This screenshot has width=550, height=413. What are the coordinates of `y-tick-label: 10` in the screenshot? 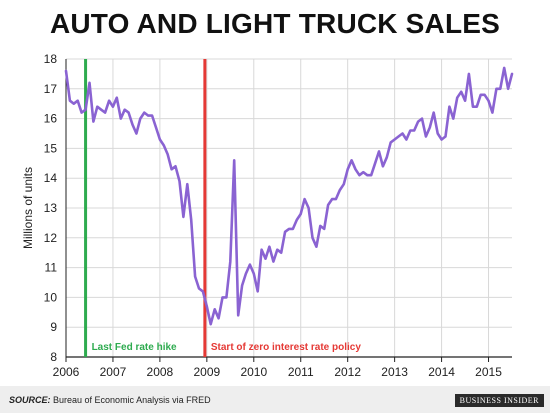 It's located at (51, 297).